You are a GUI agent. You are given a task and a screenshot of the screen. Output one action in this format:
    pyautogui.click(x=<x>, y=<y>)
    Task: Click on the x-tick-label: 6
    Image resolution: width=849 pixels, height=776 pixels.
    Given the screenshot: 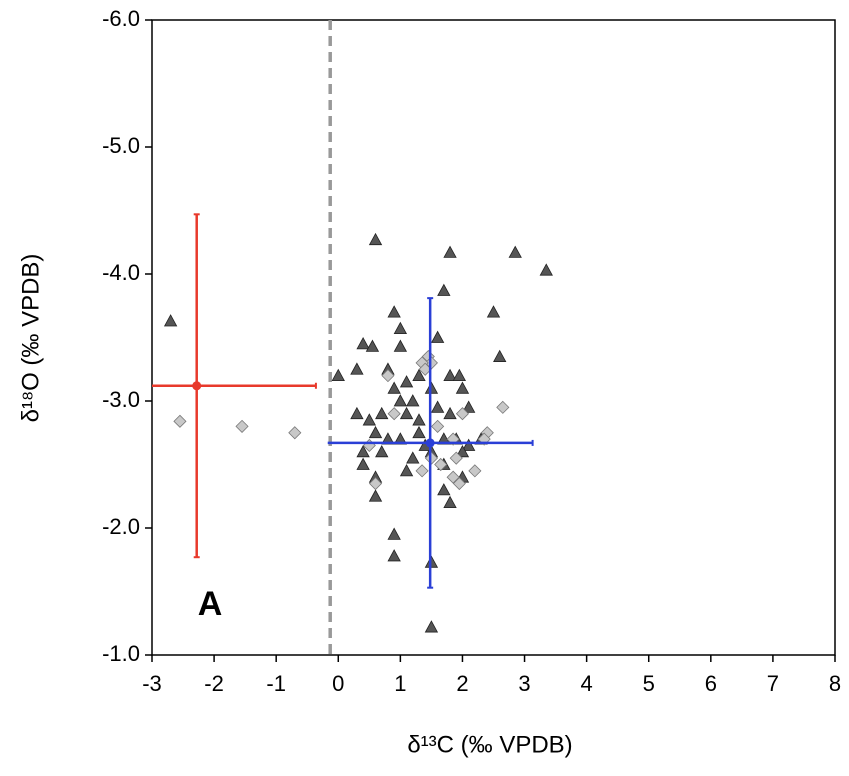 What is the action you would take?
    pyautogui.click(x=711, y=683)
    